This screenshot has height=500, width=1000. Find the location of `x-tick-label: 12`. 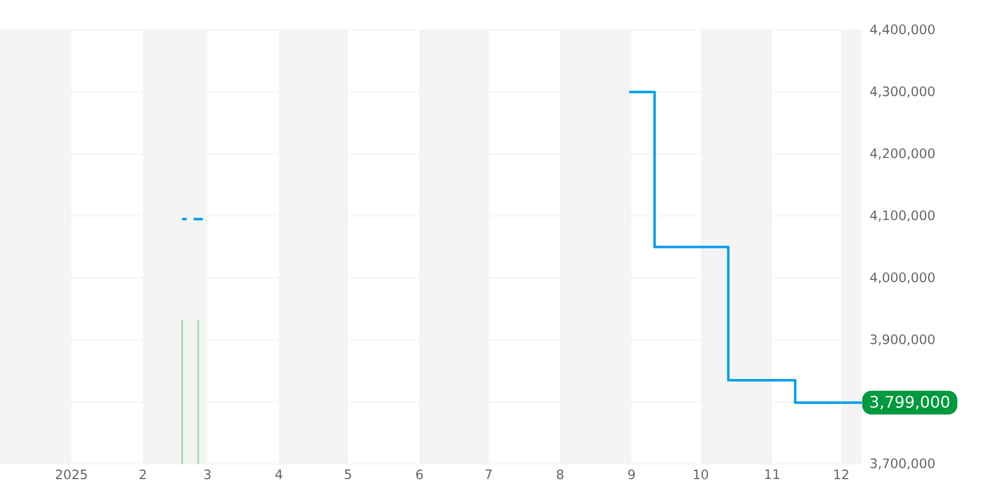

x-tick-label: 12 is located at coordinates (841, 475).